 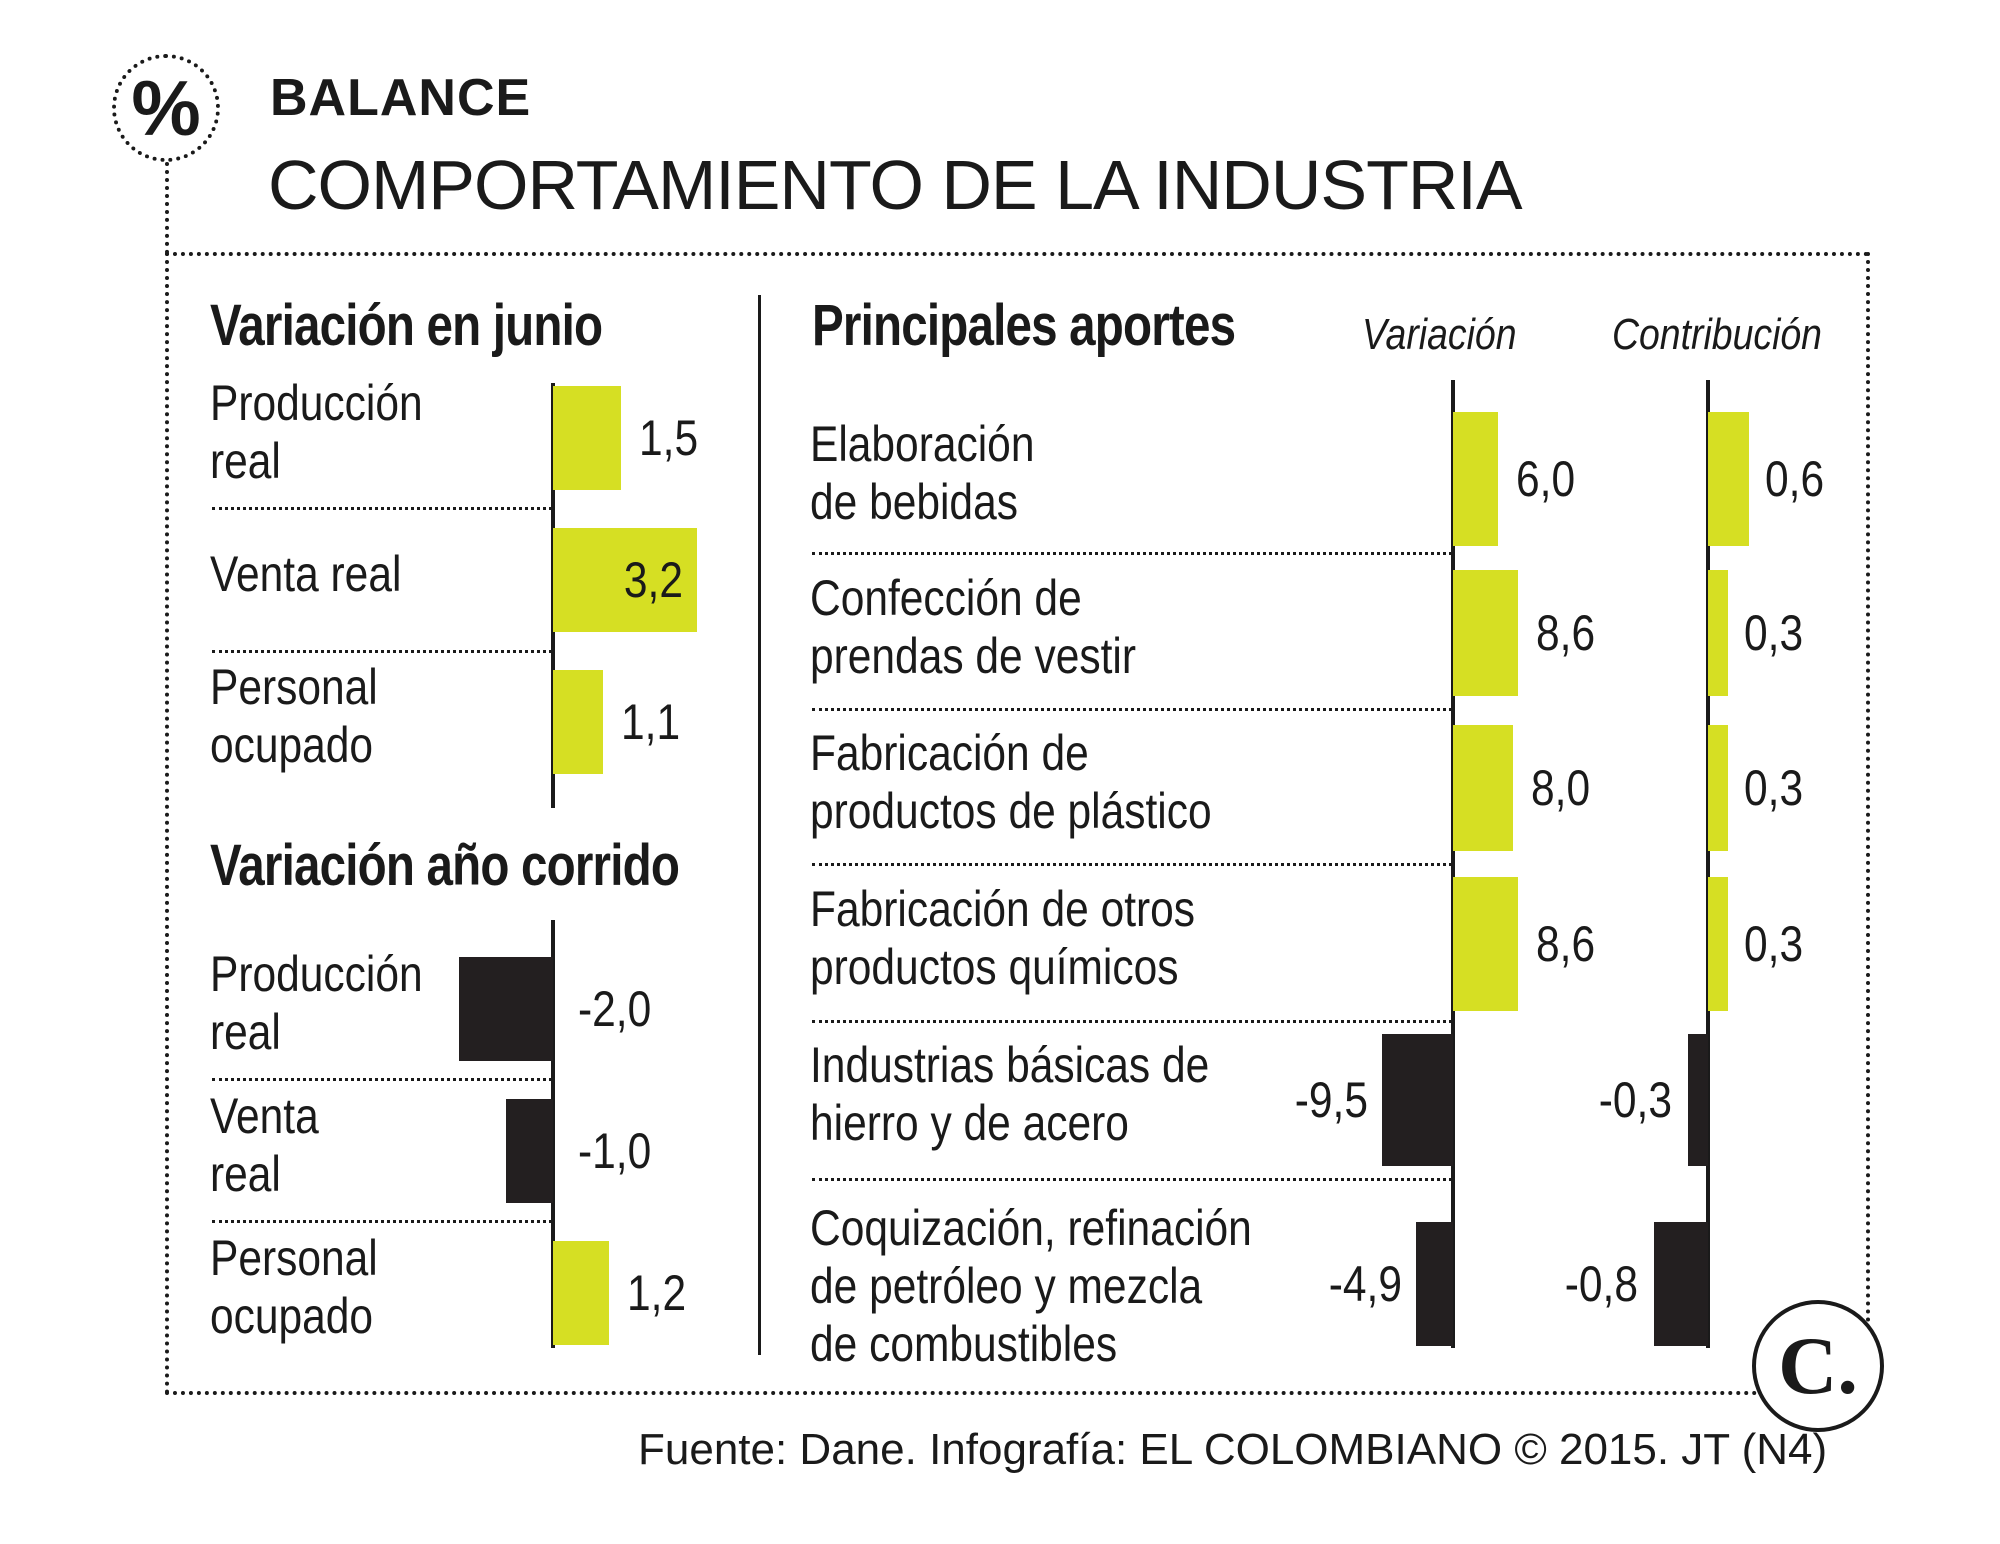 What do you see at coordinates (964, 1344) in the screenshot?
I see `category-label-line: de combustibles` at bounding box center [964, 1344].